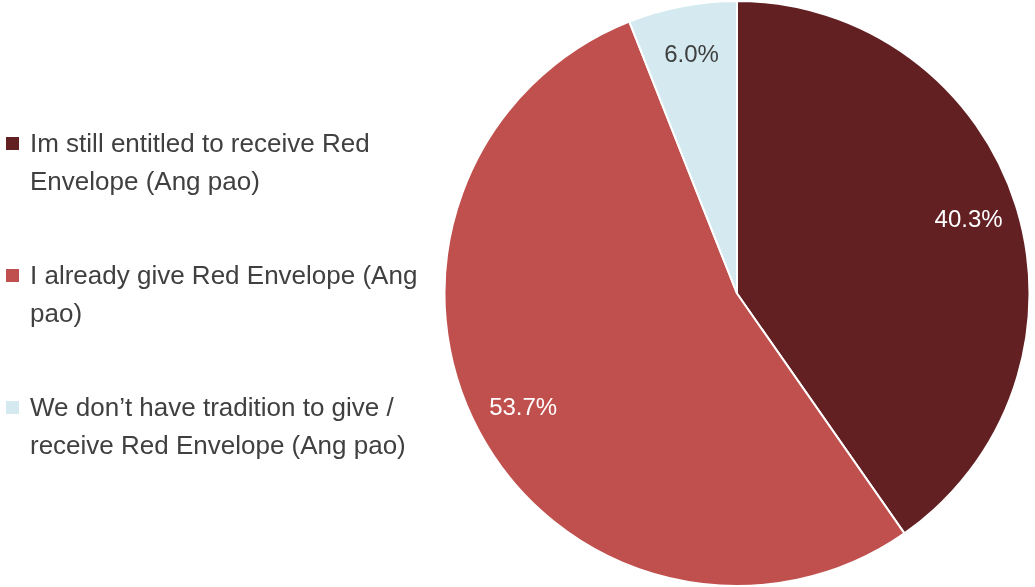  What do you see at coordinates (691, 53) in the screenshot?
I see `data-label: 6.0%` at bounding box center [691, 53].